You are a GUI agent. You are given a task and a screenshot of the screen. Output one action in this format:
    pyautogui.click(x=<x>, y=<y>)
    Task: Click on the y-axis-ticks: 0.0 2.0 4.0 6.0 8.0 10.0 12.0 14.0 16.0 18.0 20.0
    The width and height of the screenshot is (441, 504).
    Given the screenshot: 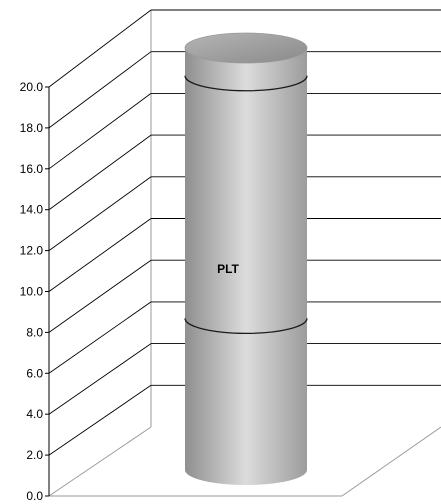 What is the action you would take?
    pyautogui.click(x=34, y=291)
    